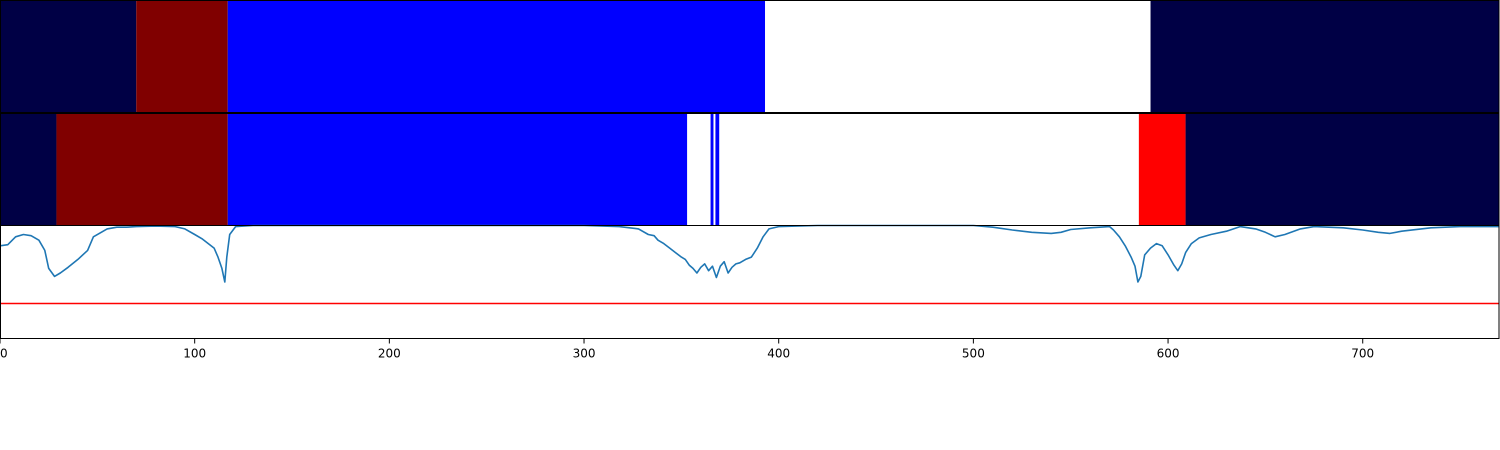  I want to click on signal-line, so click(749, 253).